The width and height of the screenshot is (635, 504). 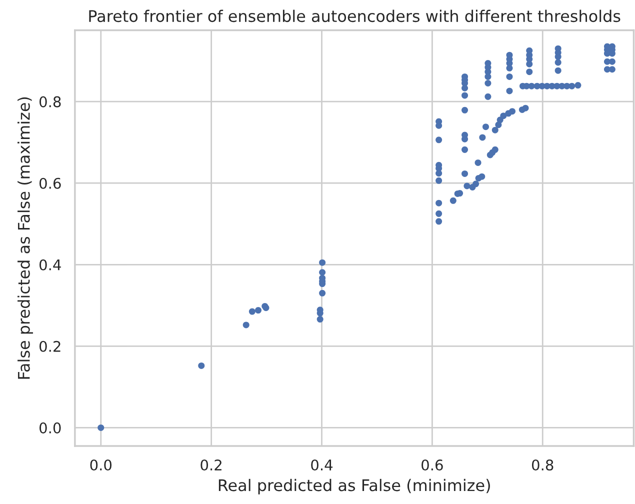 What do you see at coordinates (50, 346) in the screenshot?
I see `y-tick-label: 0.2` at bounding box center [50, 346].